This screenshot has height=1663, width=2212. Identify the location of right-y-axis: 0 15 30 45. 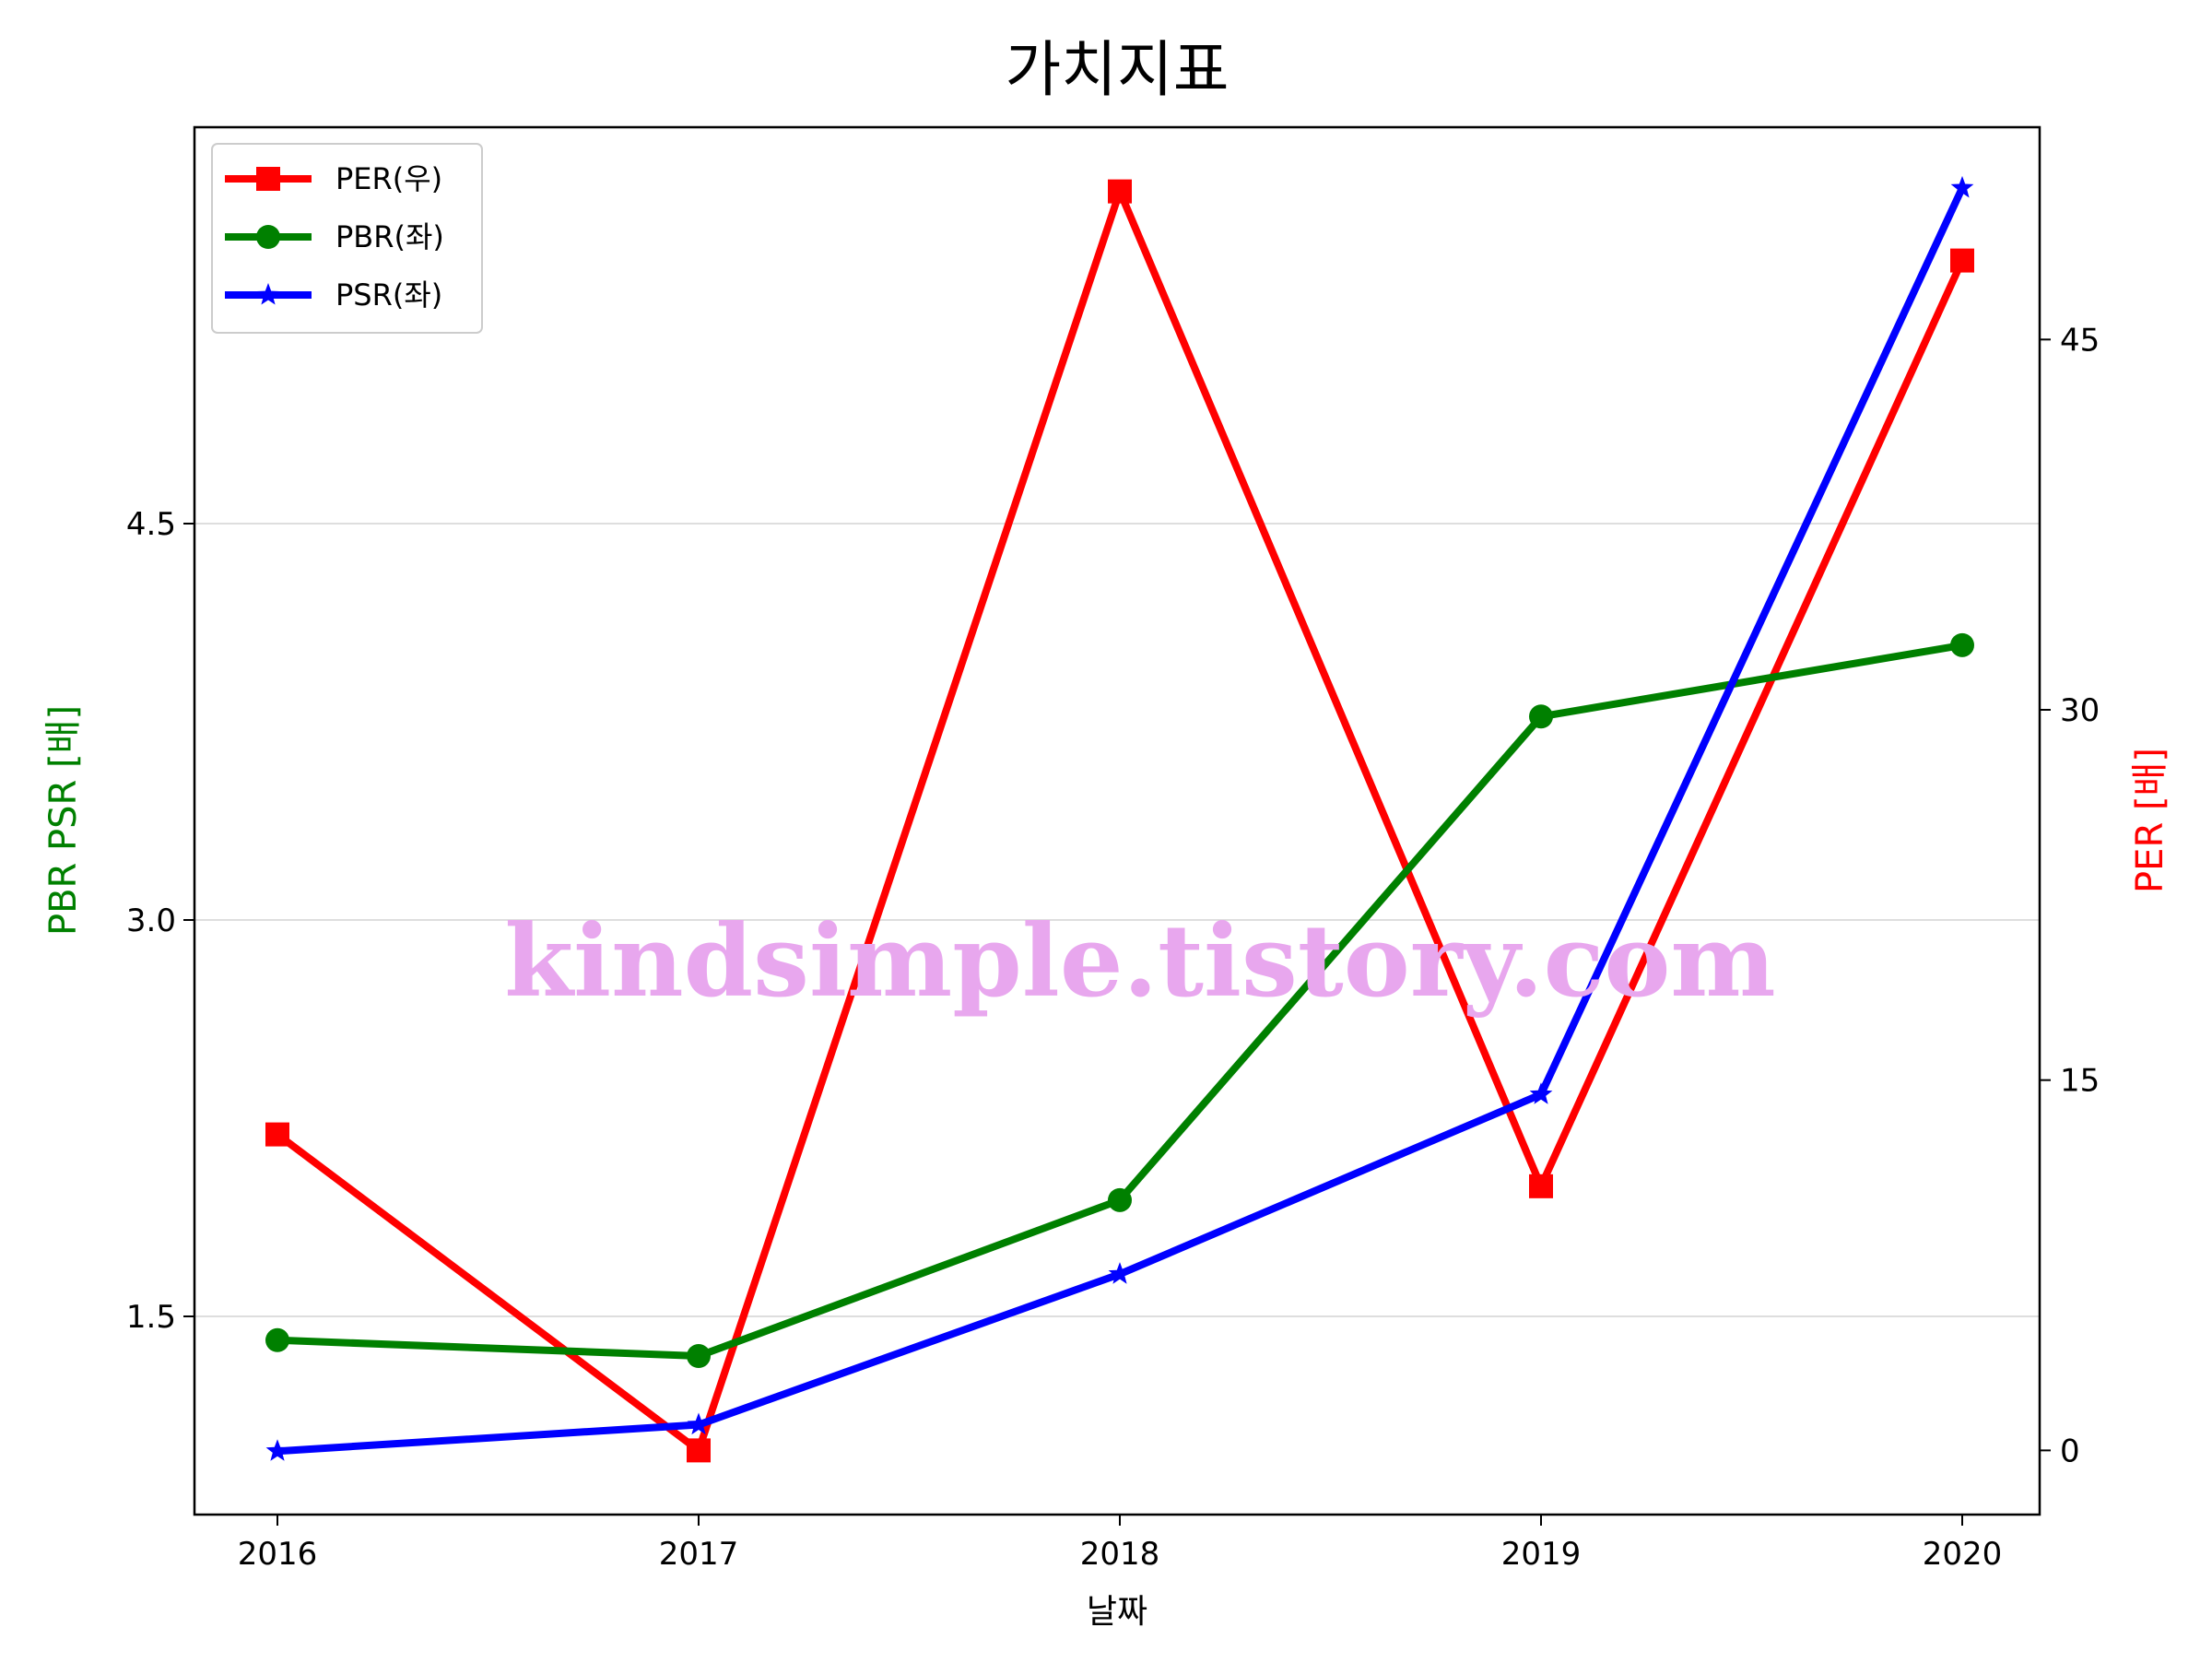
(2070, 895).